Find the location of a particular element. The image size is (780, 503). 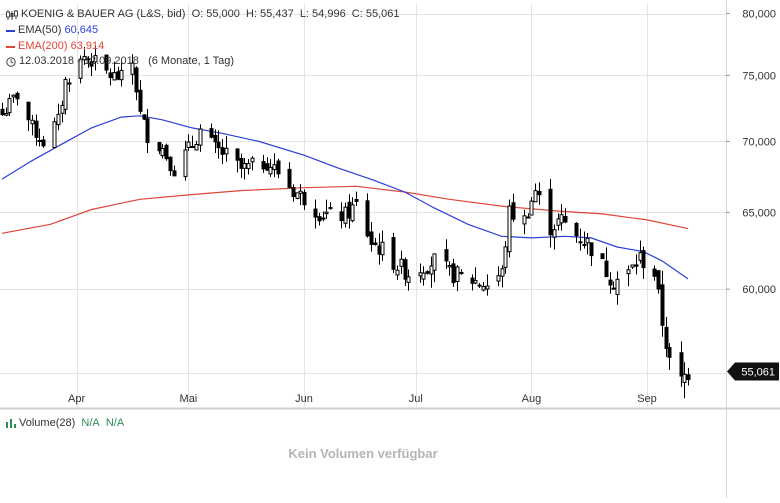

x-tick-label: Jul is located at coordinates (416, 399).